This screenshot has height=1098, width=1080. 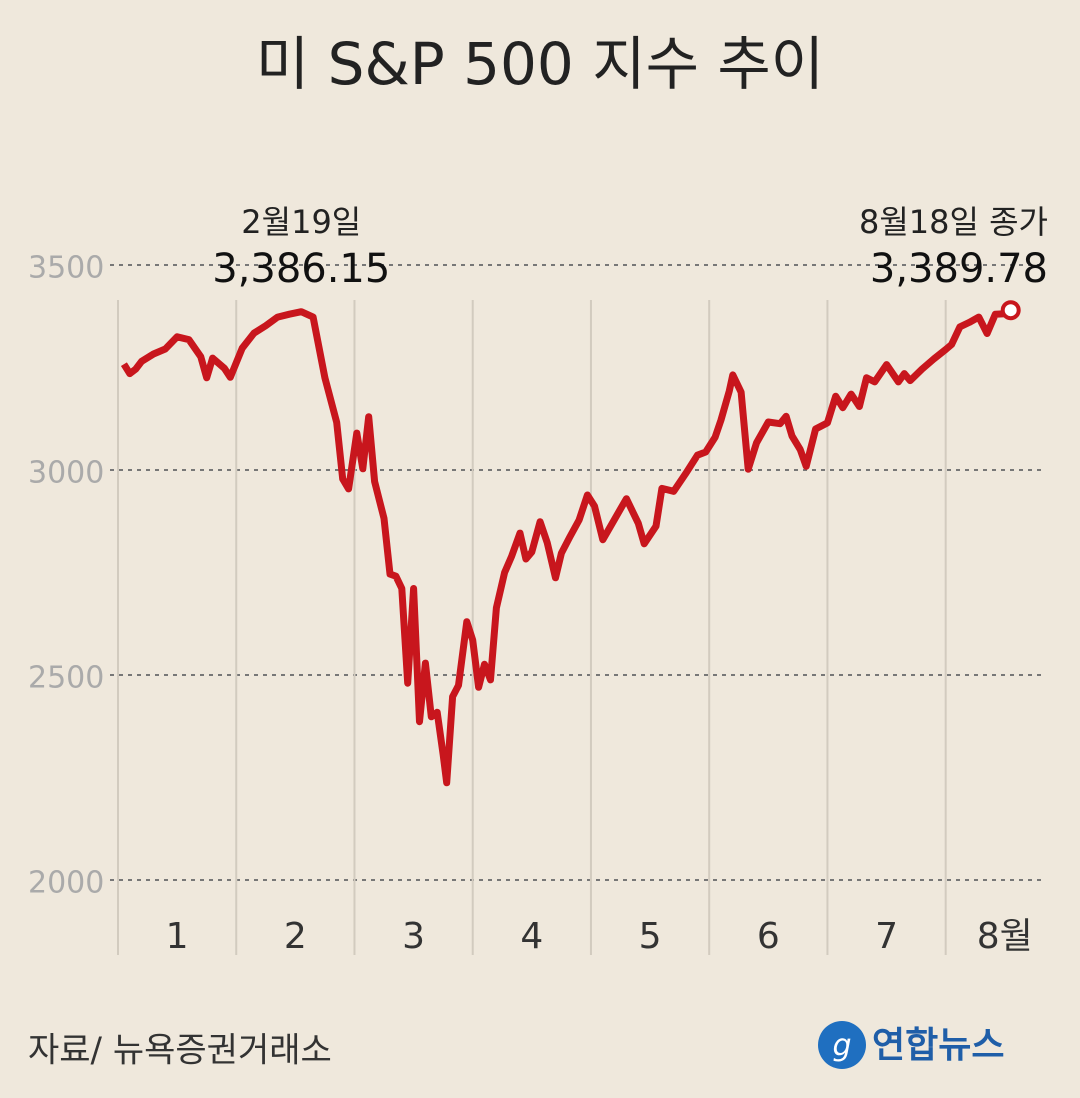 I want to click on logo: 연합뉴스, so click(x=938, y=1045).